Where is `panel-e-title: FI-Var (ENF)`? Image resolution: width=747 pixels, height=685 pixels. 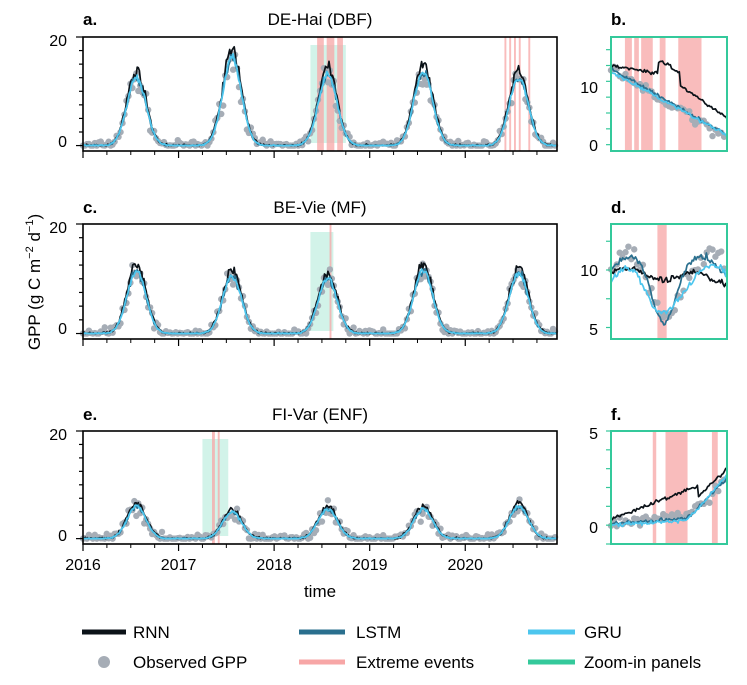 panel-e-title: FI-Var (ENF) is located at coordinates (320, 414).